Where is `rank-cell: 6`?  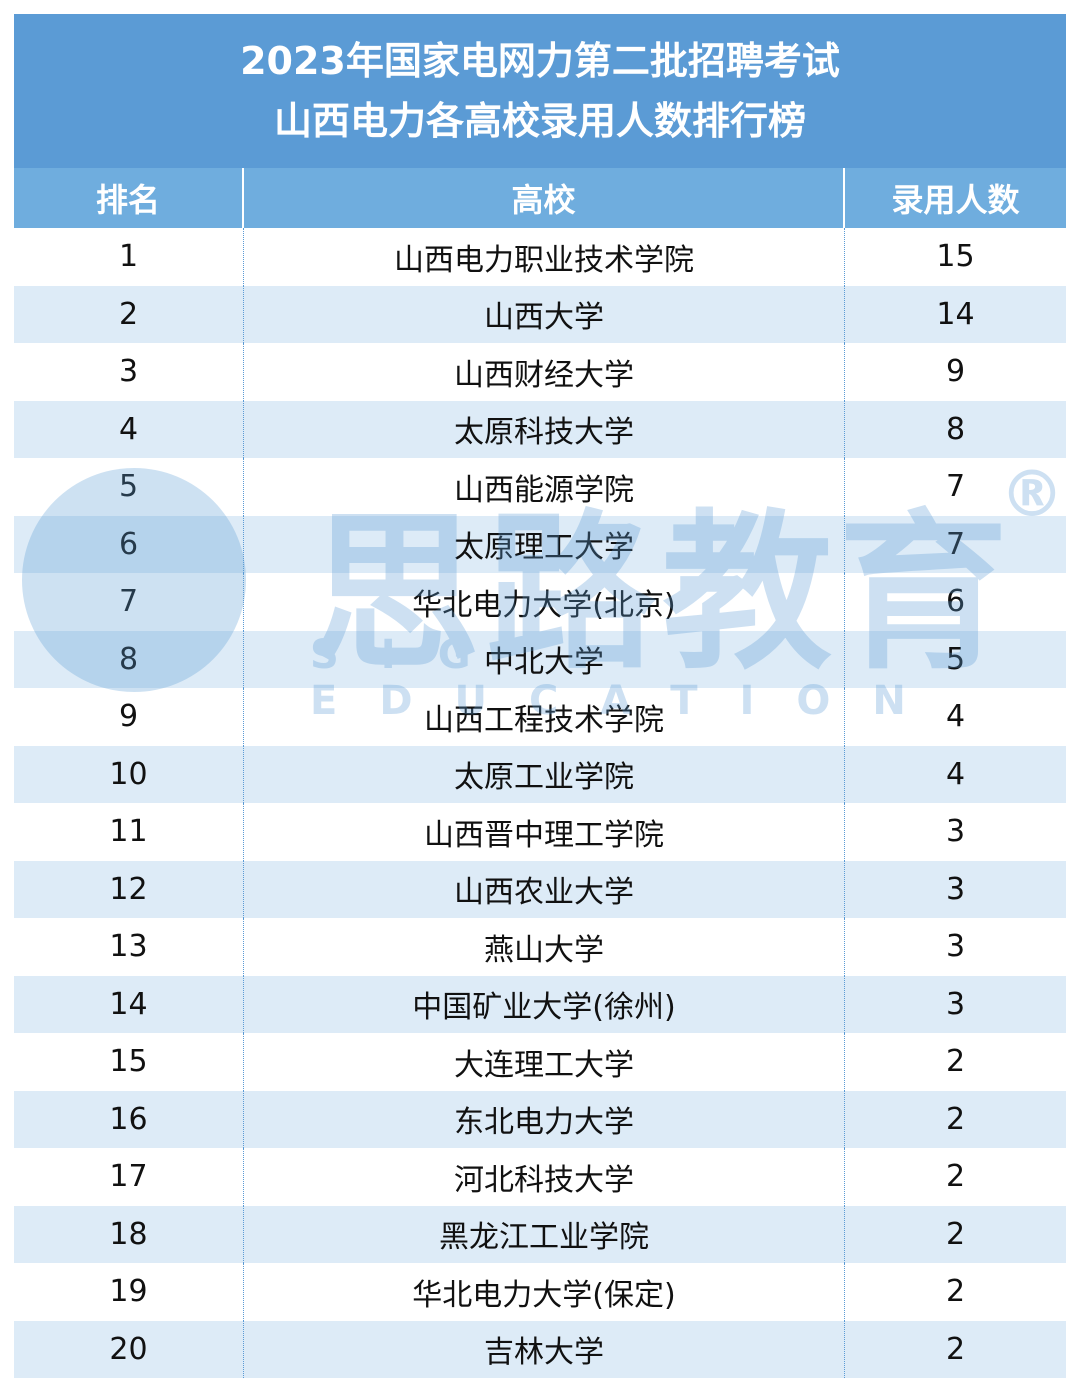
rank-cell: 6 is located at coordinates (129, 544).